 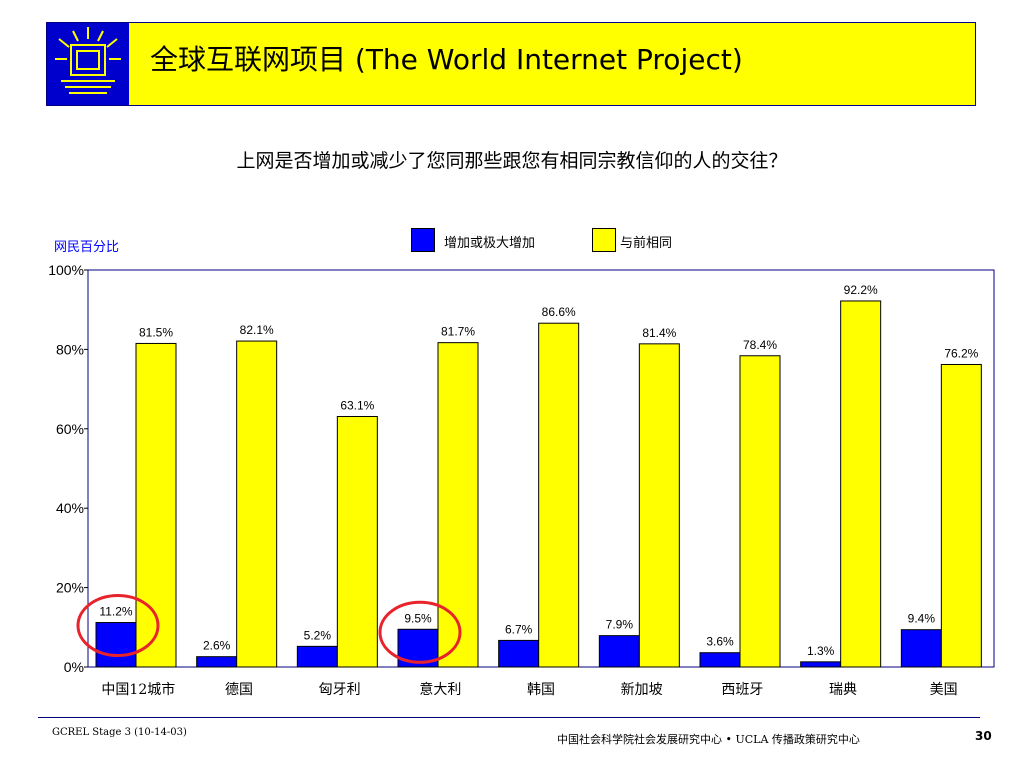 I want to click on x-category-label: 瑞典, so click(x=843, y=690).